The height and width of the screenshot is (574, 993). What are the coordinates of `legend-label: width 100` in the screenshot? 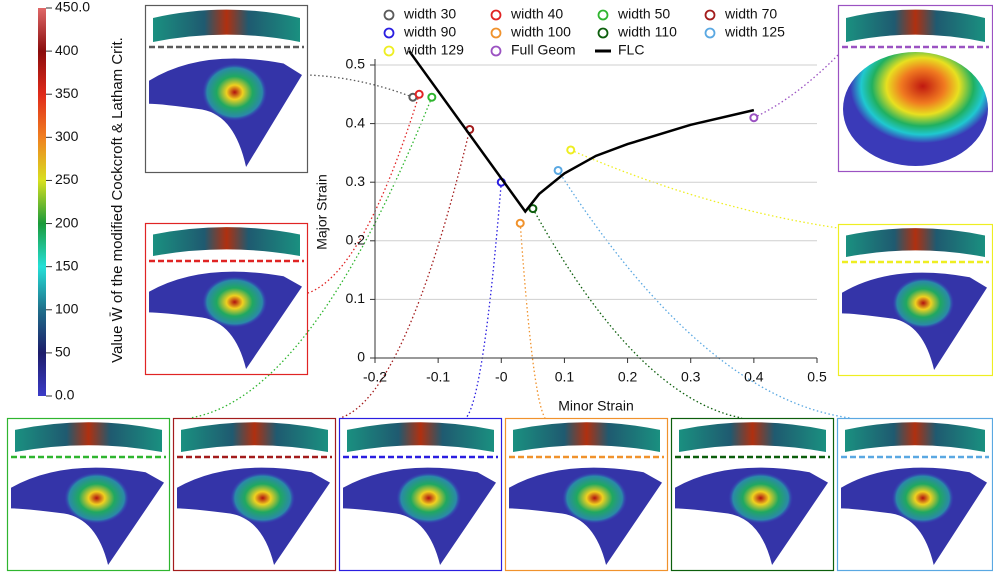 It's located at (540, 32).